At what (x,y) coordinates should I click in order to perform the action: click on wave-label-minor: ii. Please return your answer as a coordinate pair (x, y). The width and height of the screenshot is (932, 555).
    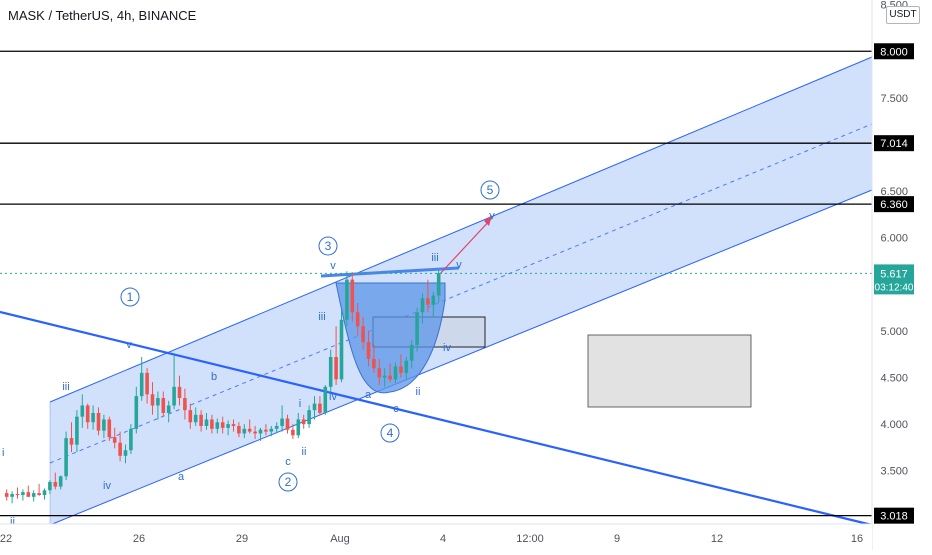
    Looking at the image, I should click on (304, 452).